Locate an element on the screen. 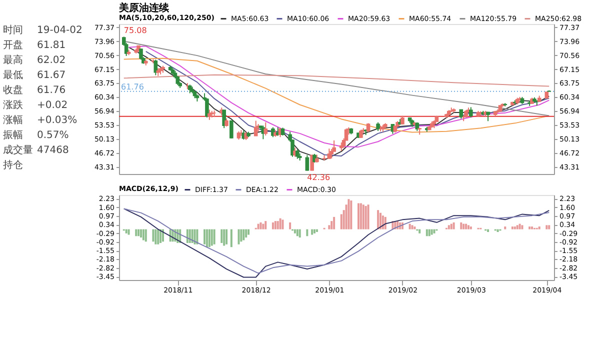 The image size is (600, 339). text: 持仓 is located at coordinates (13, 165).